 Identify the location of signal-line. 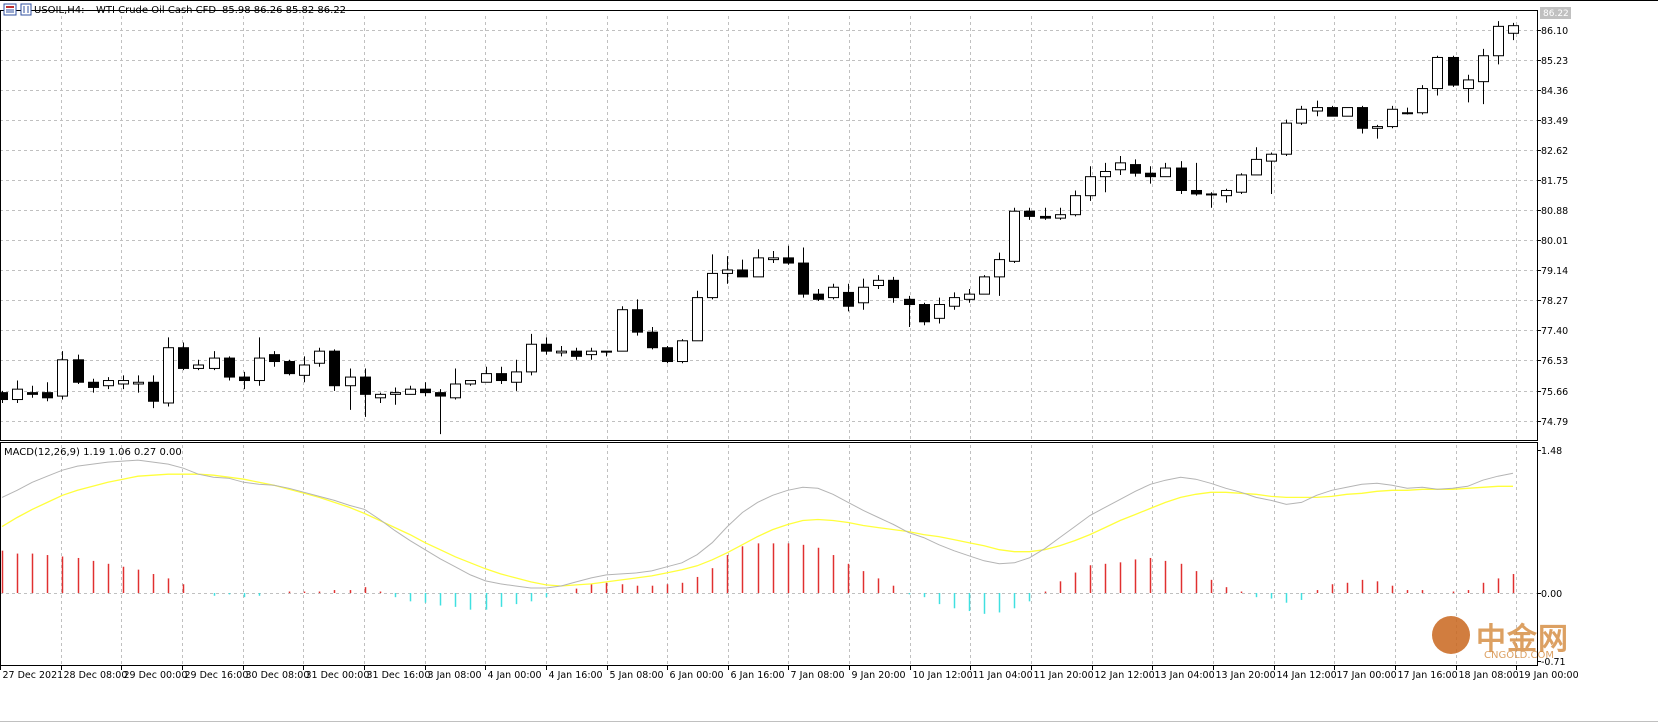
(757, 530).